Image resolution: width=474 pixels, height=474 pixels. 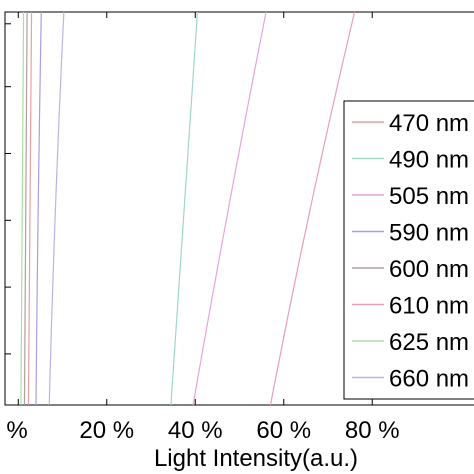 What do you see at coordinates (429, 123) in the screenshot?
I see `legend-label-0: 470 nm` at bounding box center [429, 123].